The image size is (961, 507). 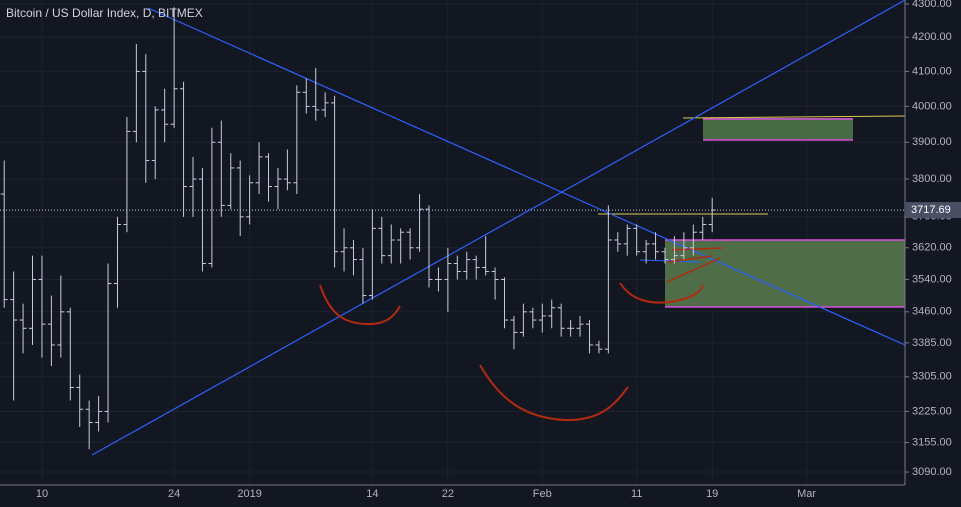 What do you see at coordinates (174, 494) in the screenshot?
I see `x-tick-label: 24` at bounding box center [174, 494].